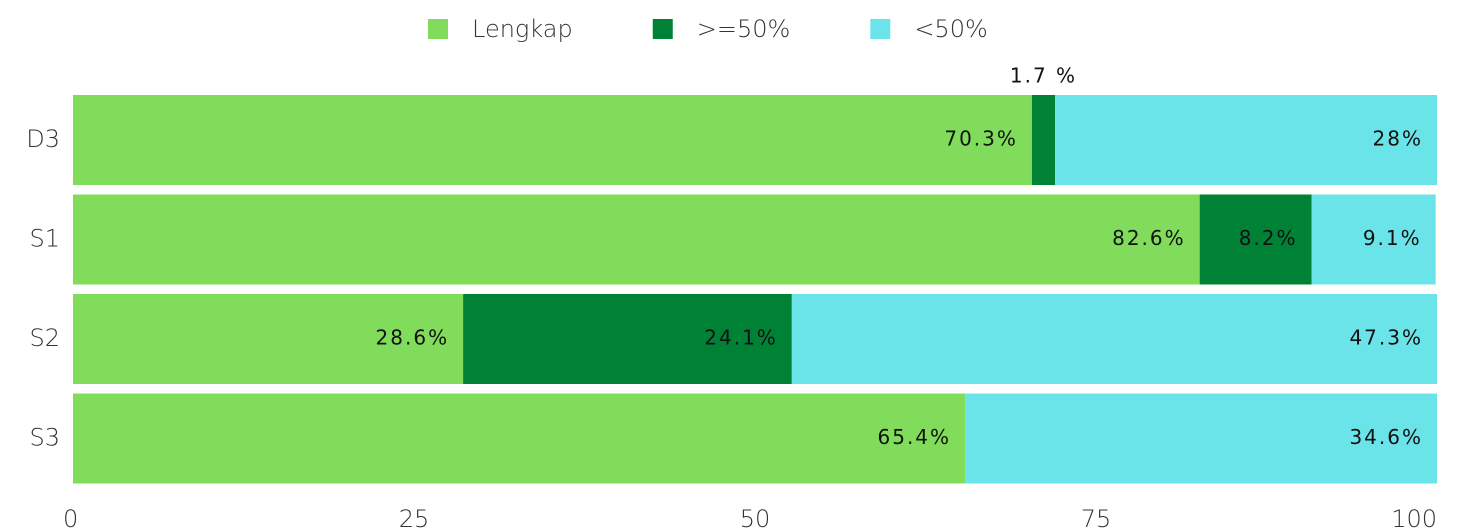 The image size is (1480, 532). Describe the element at coordinates (950, 29) in the screenshot. I see `legend-label: <50%` at that location.